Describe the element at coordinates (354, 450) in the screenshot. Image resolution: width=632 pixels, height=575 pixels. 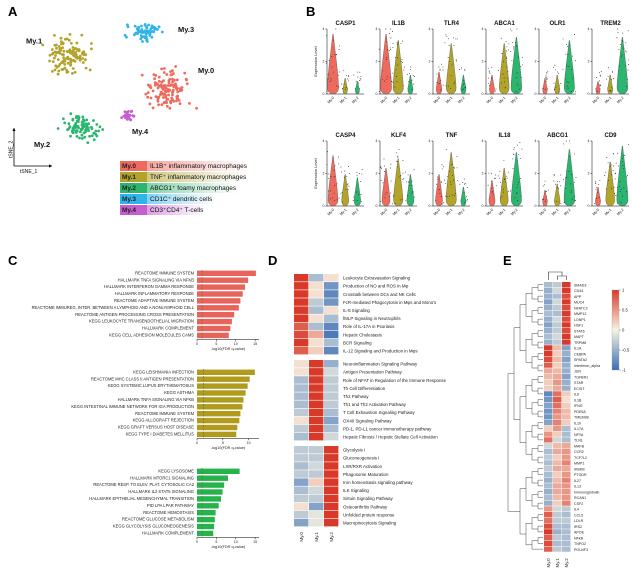
I see `pathway-row-label: Glycolysis I` at that location.